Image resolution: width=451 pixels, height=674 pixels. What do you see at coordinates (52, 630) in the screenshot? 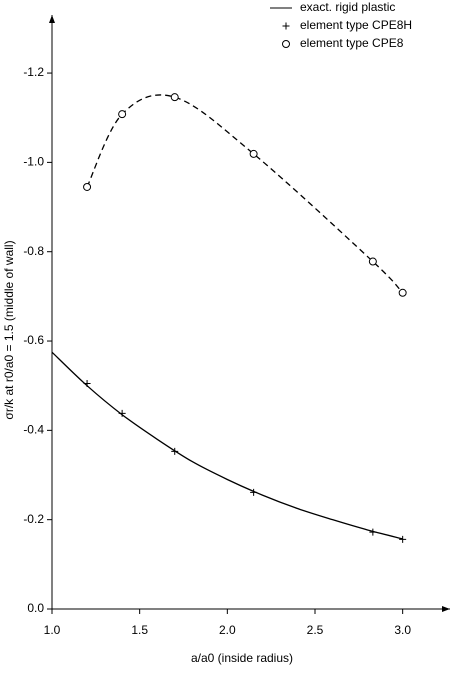
I see `x-tick-label: 1.0` at bounding box center [52, 630].